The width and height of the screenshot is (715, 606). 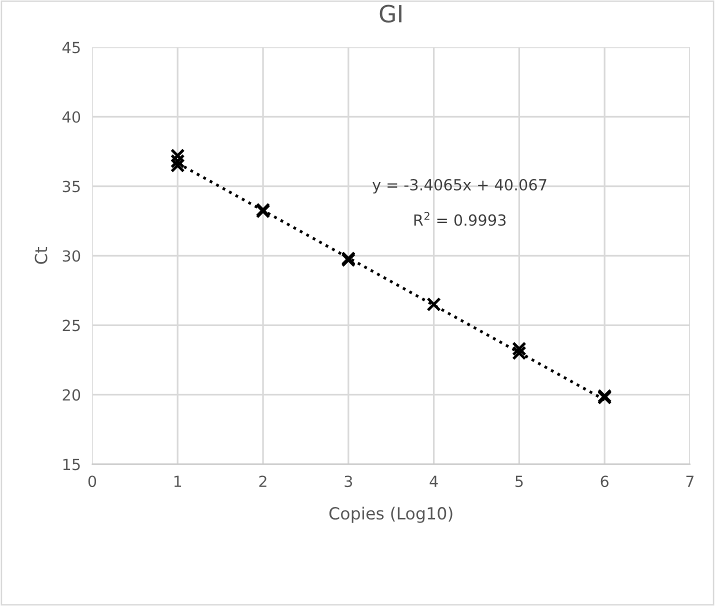 What do you see at coordinates (71, 48) in the screenshot?
I see `y-tick-label: 45` at bounding box center [71, 48].